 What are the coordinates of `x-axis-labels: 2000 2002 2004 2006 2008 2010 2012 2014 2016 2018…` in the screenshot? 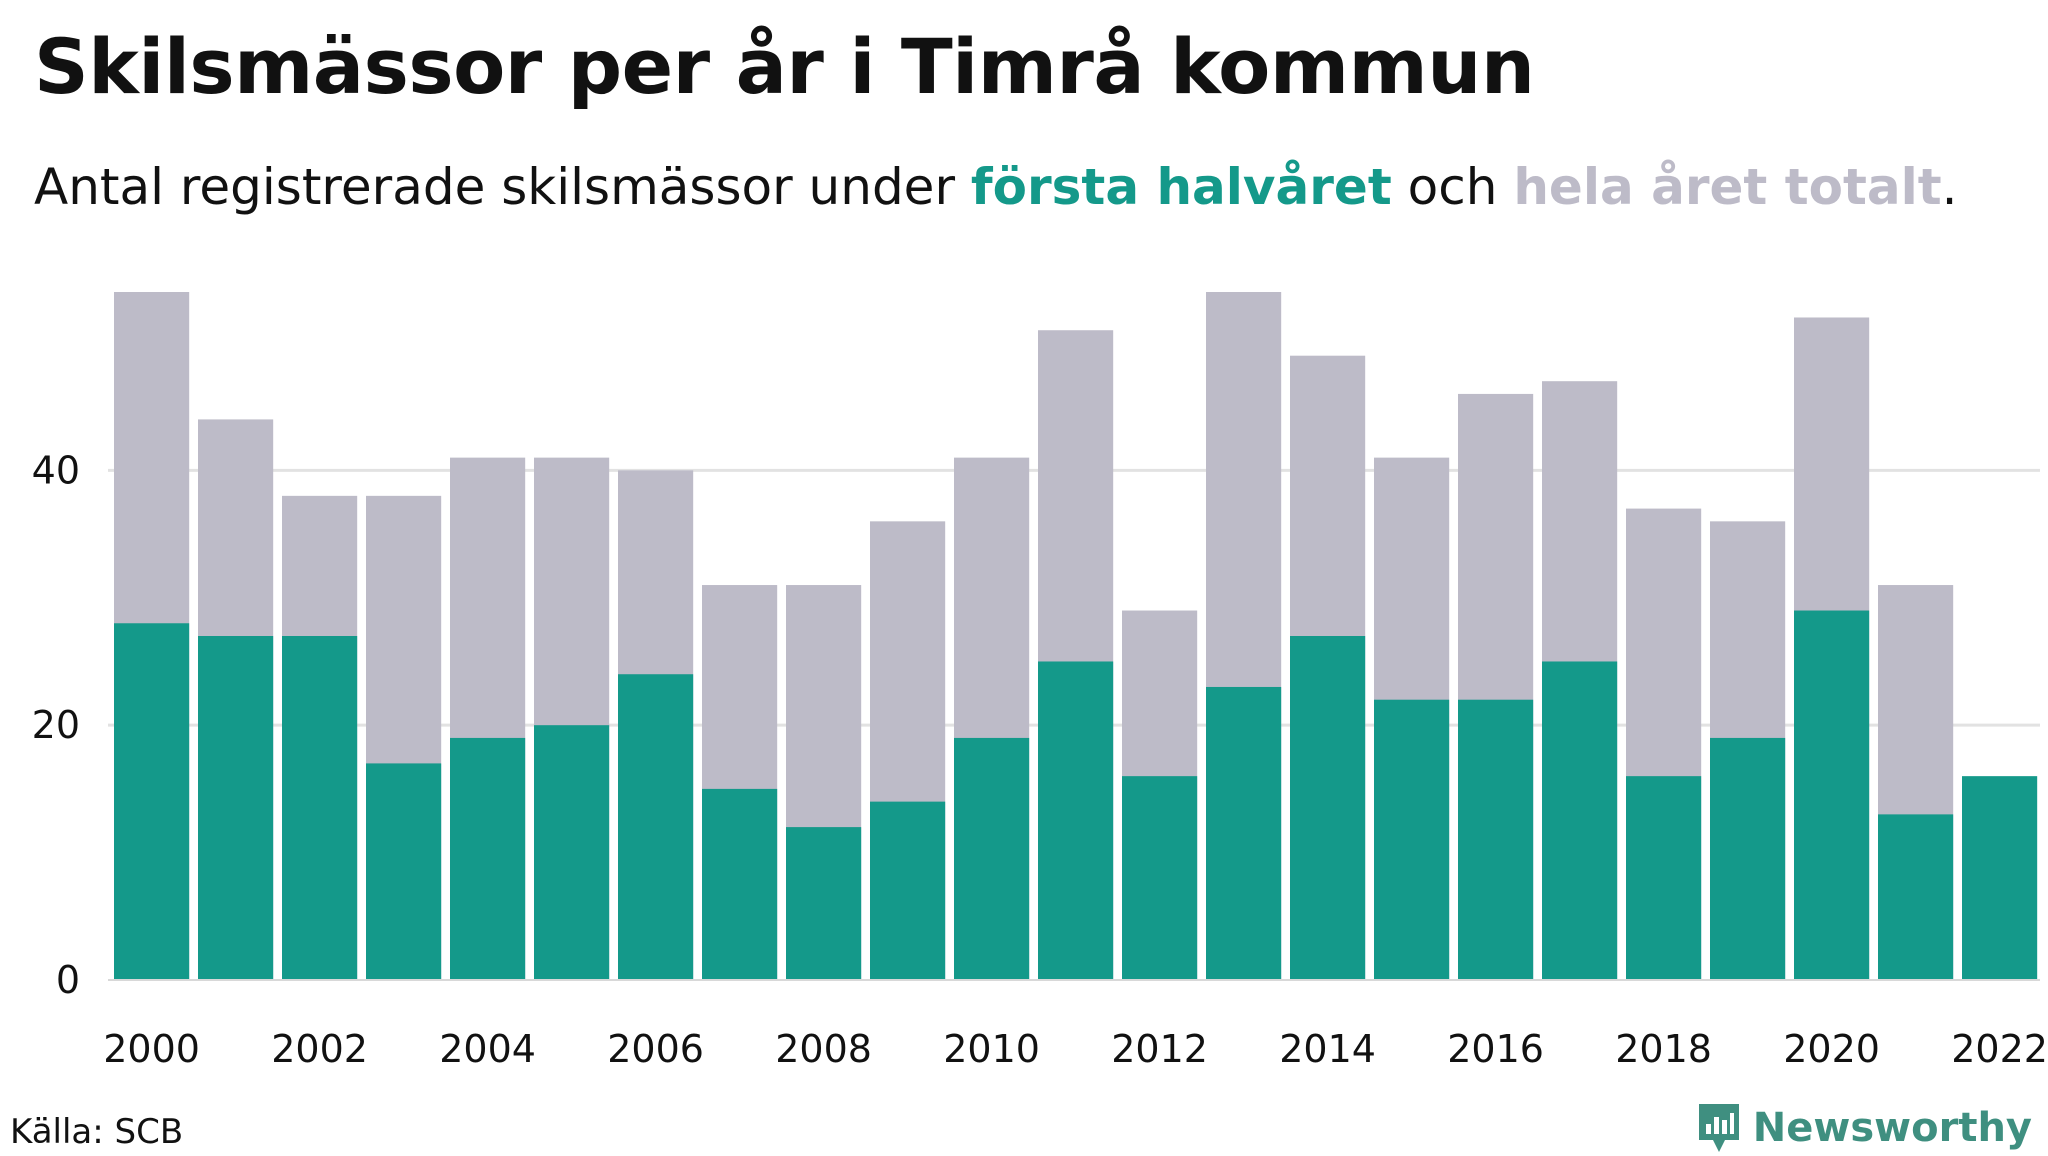 It's located at (1075, 1049).